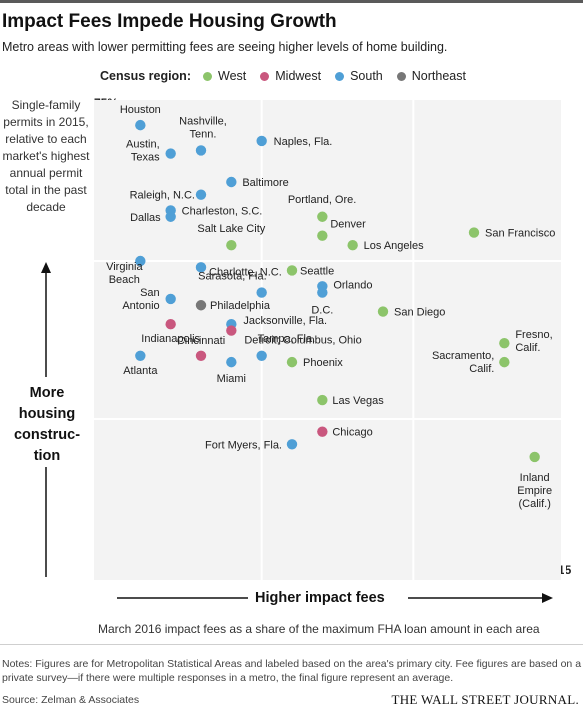 The image size is (583, 710). What do you see at coordinates (520, 234) in the screenshot?
I see `point-label-san-francisco: San Francisco` at bounding box center [520, 234].